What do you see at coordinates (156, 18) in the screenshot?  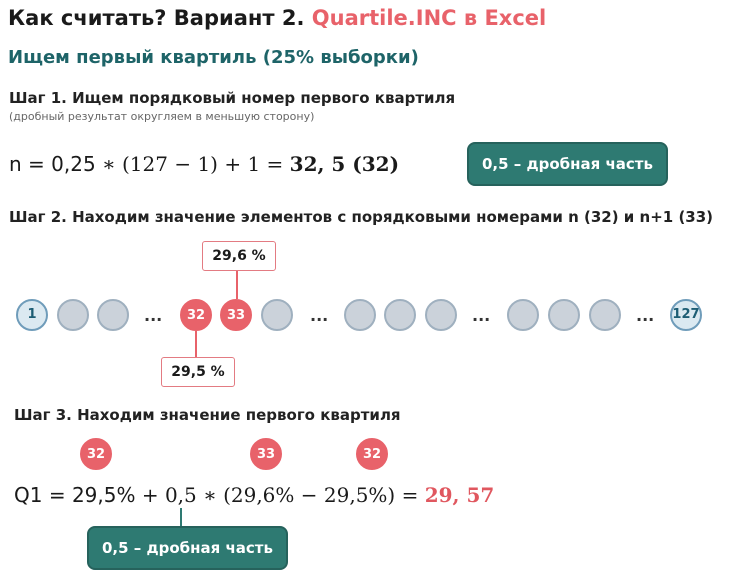 I see `title-main: Как считать? Вариант 2.` at bounding box center [156, 18].